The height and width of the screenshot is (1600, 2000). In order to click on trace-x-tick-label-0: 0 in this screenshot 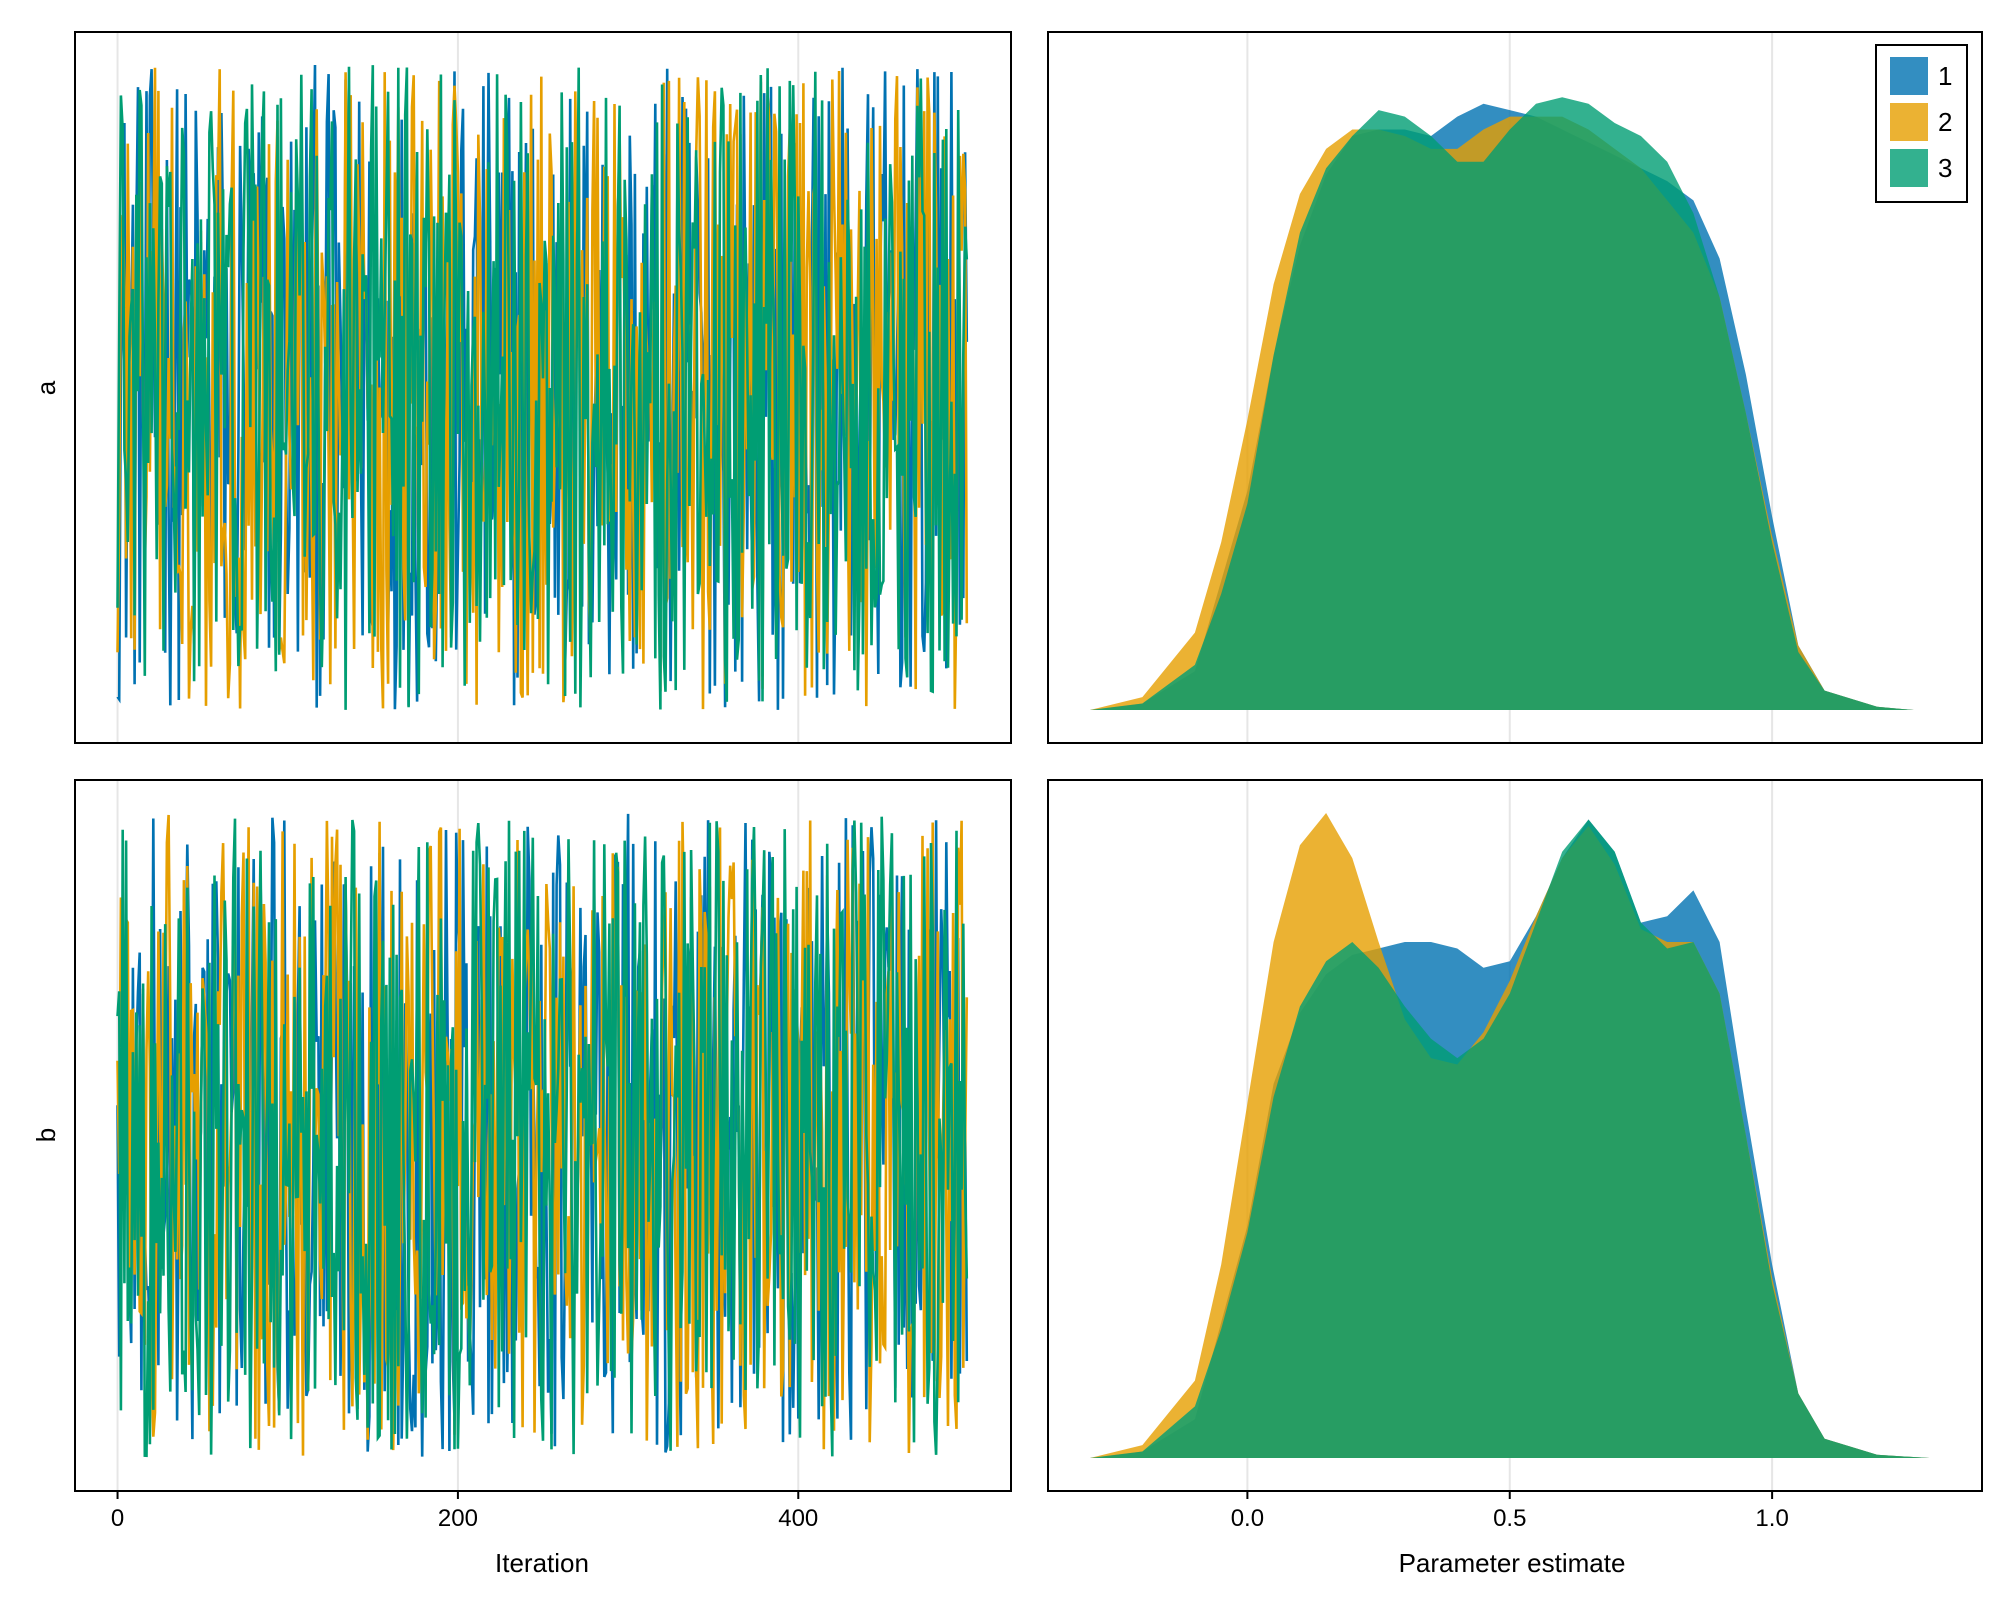, I will do `click(117, 1518)`.